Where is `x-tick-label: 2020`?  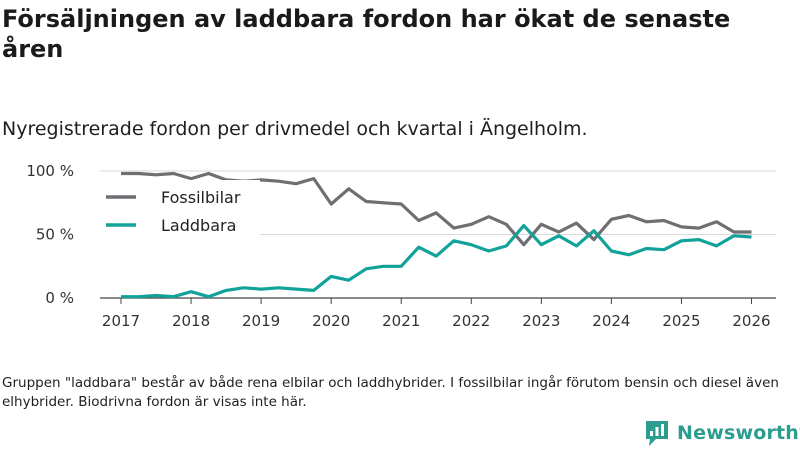
x-tick-label: 2020 is located at coordinates (331, 321).